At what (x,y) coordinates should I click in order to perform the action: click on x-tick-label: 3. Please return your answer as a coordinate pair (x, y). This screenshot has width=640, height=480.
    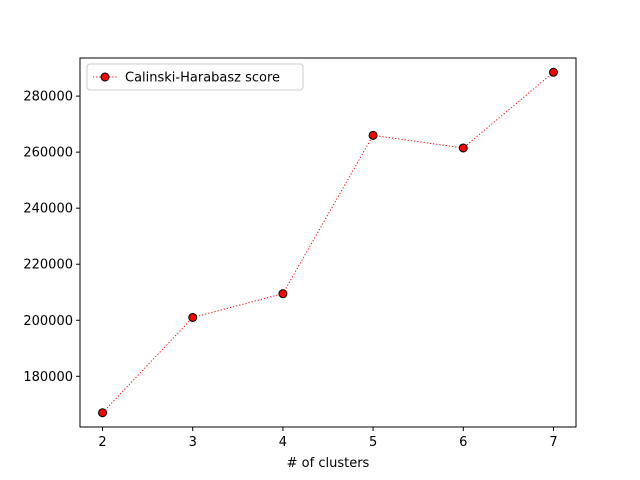
    Looking at the image, I should click on (193, 442).